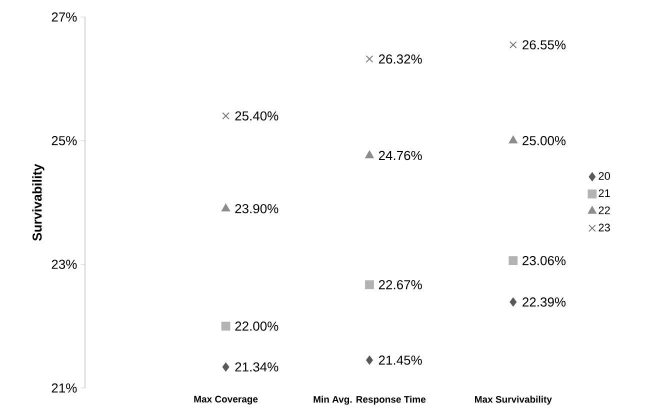 The width and height of the screenshot is (649, 412). I want to click on data-label: 25.00%, so click(544, 141).